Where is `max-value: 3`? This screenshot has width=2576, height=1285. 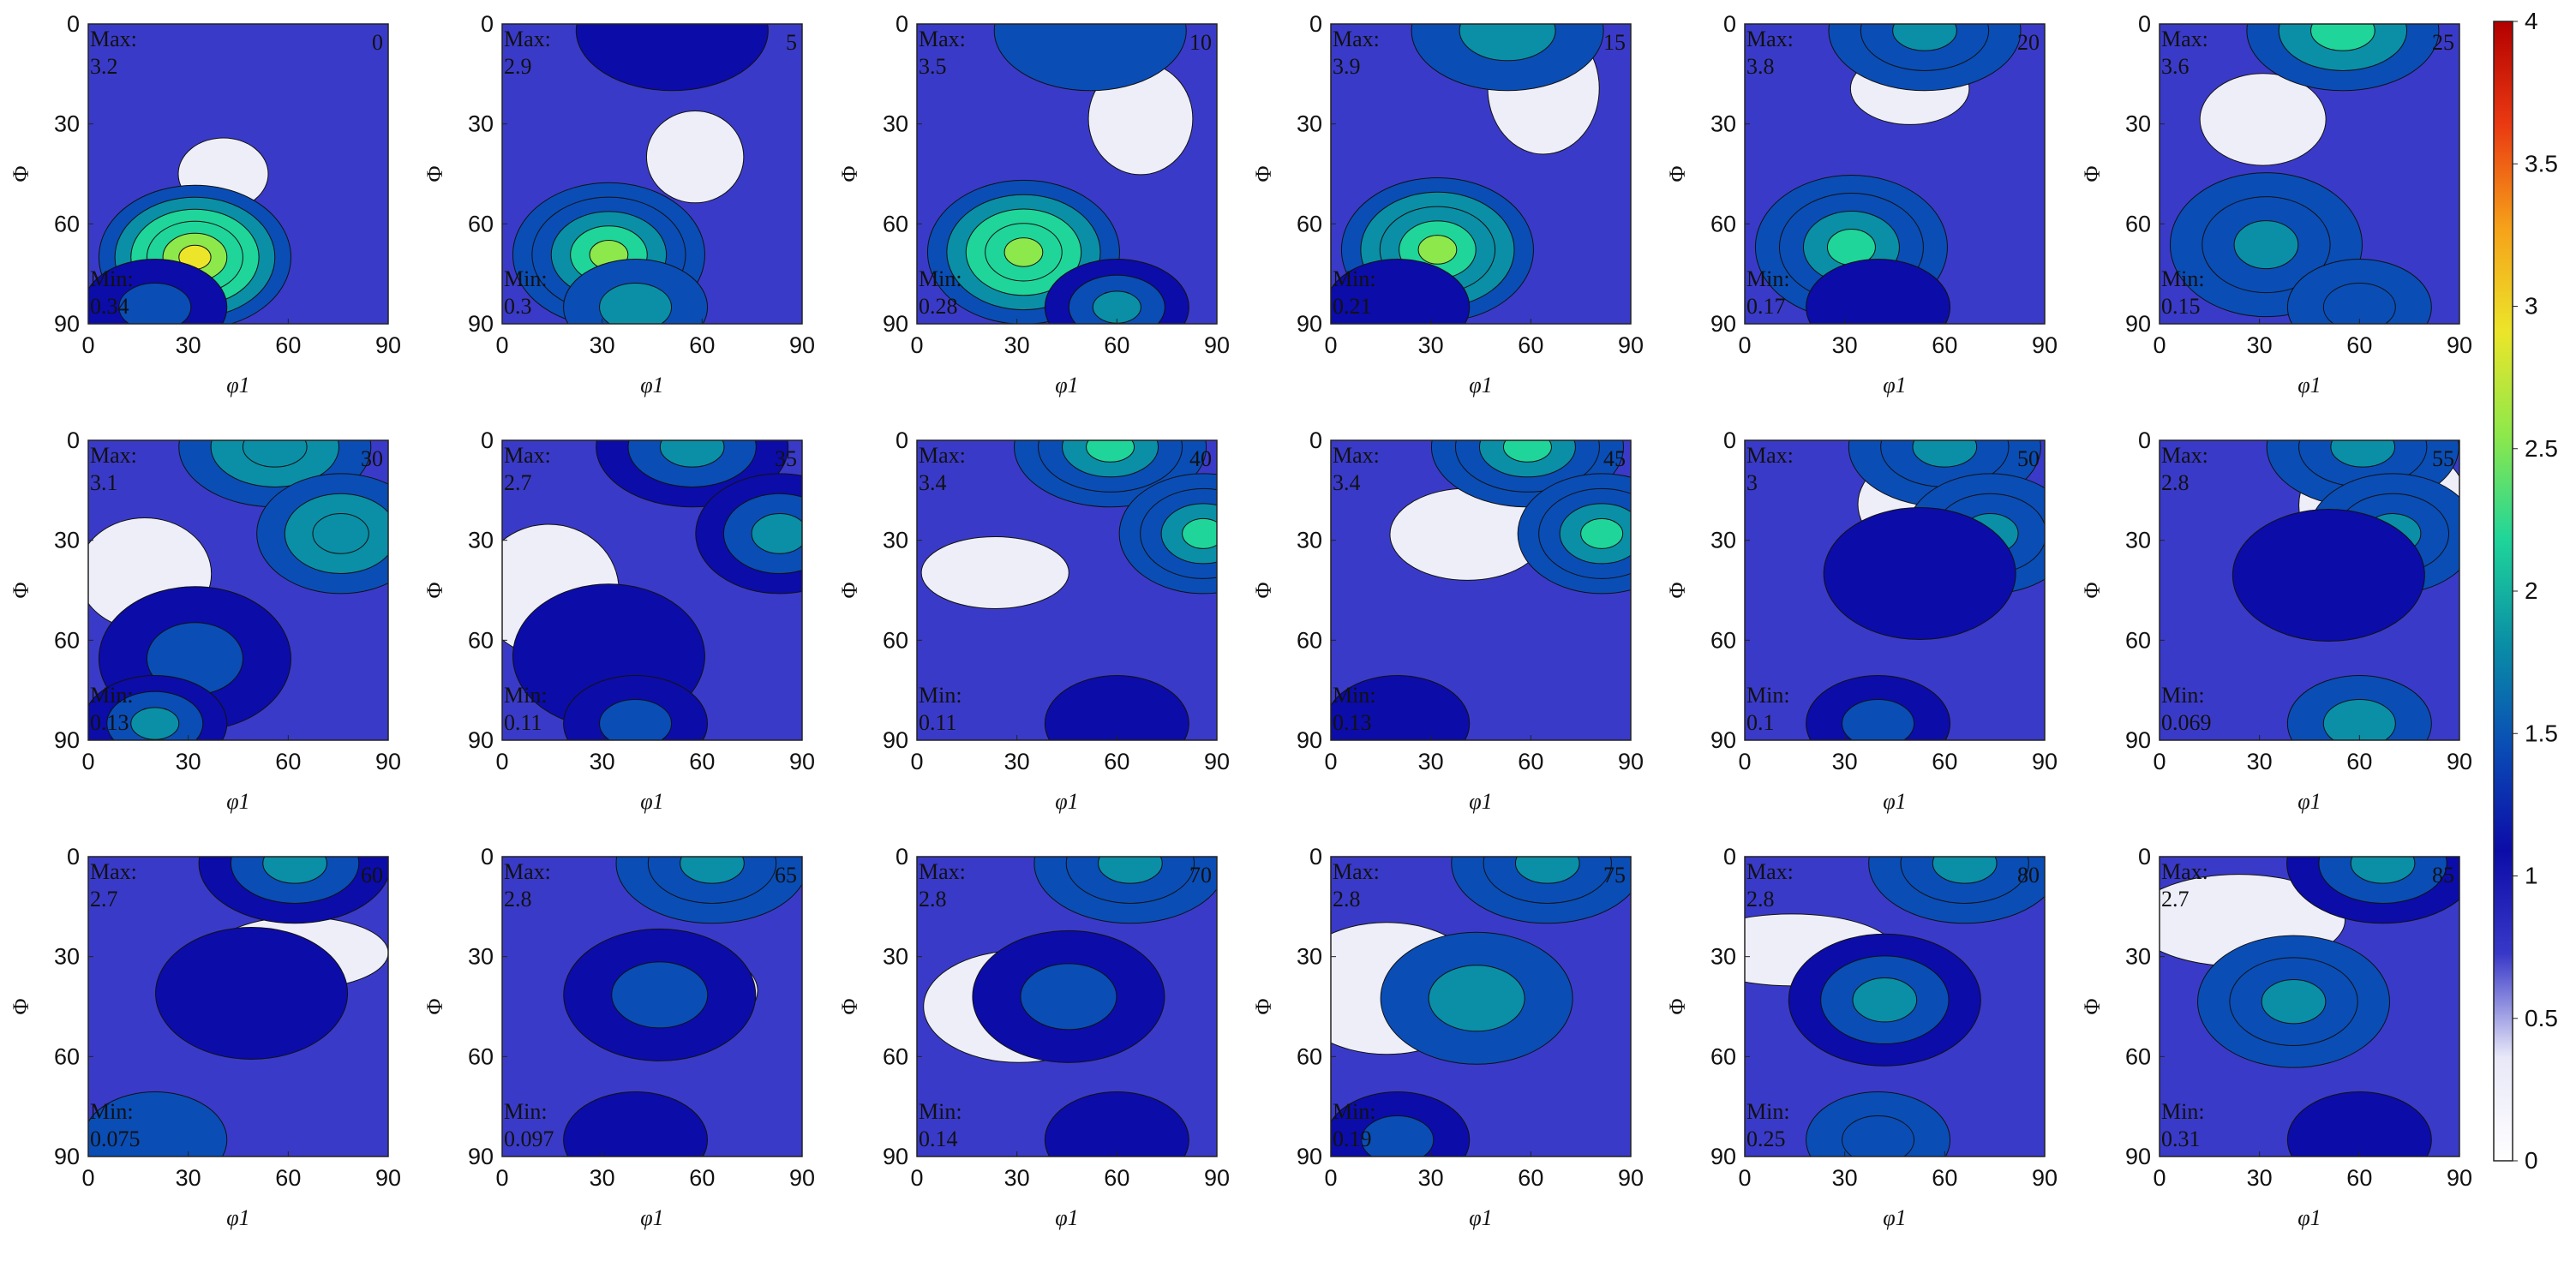
max-value: 3 is located at coordinates (1752, 482).